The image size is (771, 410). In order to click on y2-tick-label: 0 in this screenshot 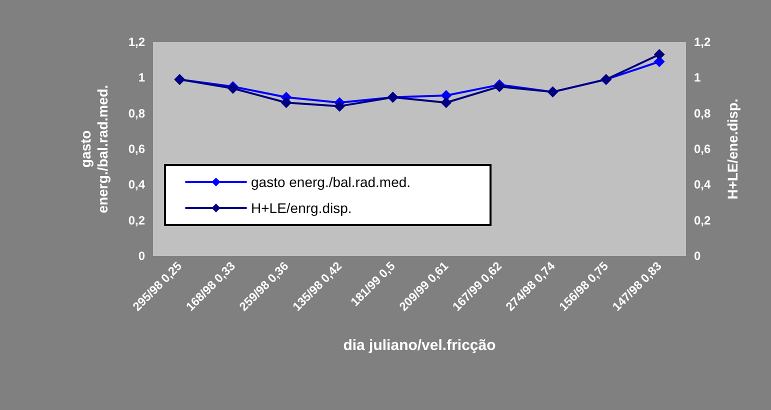, I will do `click(697, 256)`.